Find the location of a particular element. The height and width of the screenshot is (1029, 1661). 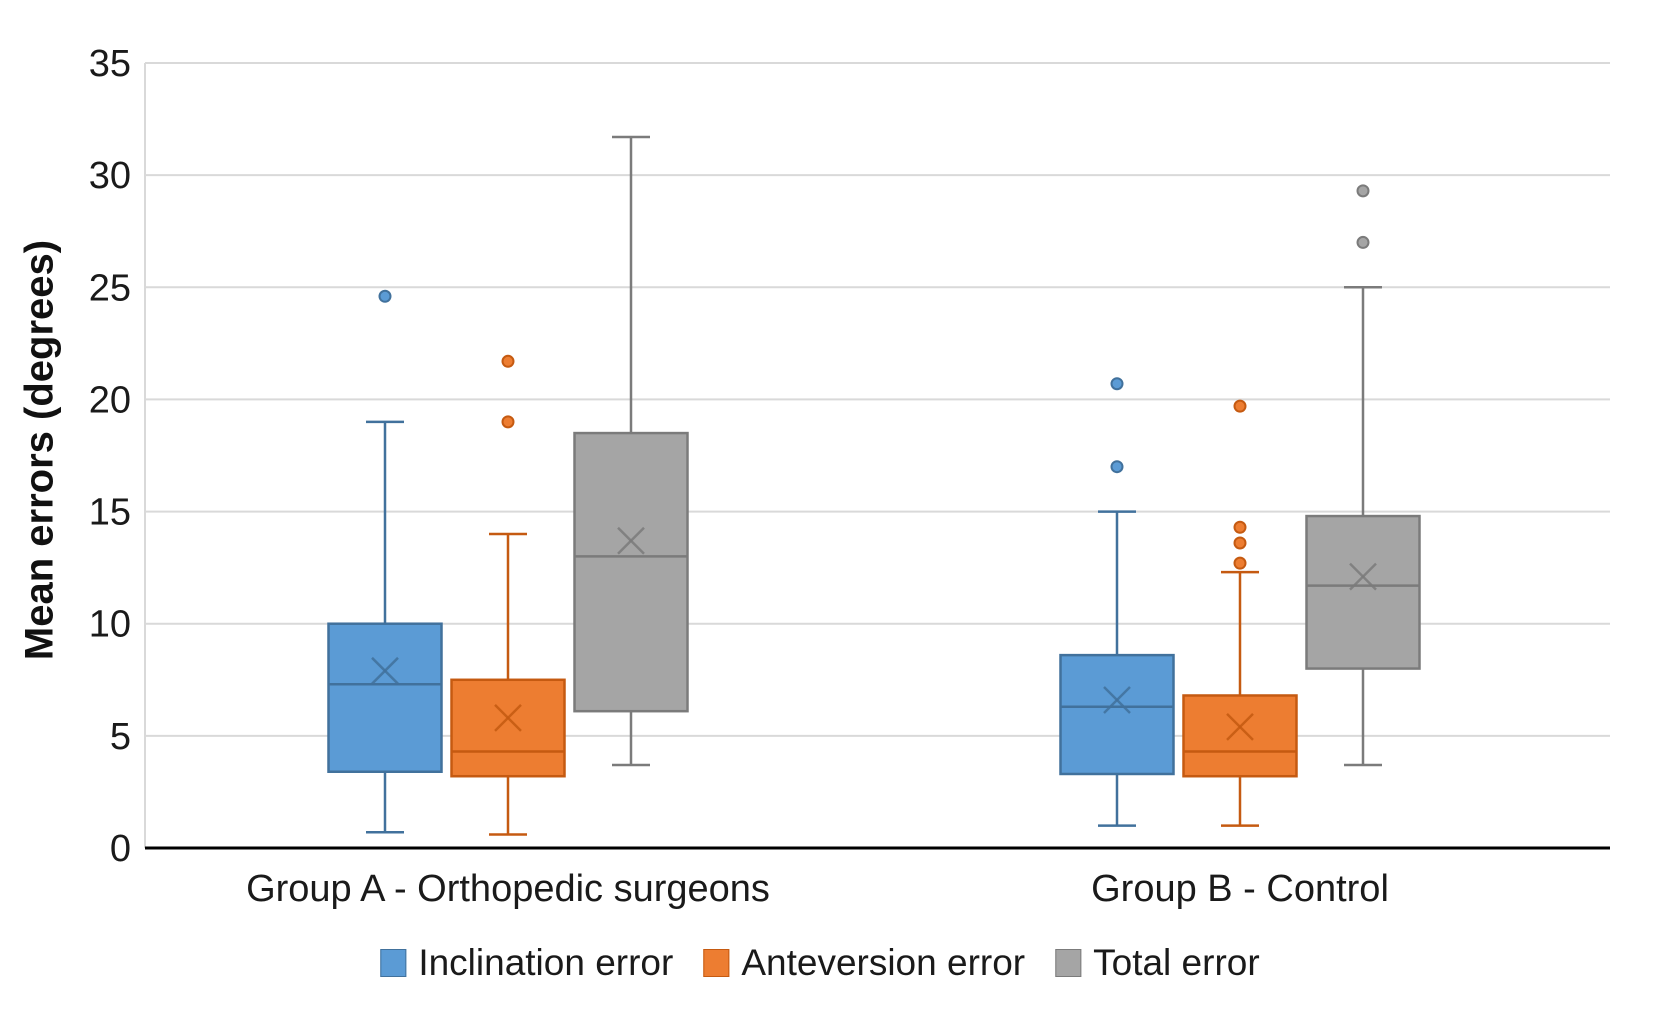

y-tick-label: 20 is located at coordinates (110, 400).